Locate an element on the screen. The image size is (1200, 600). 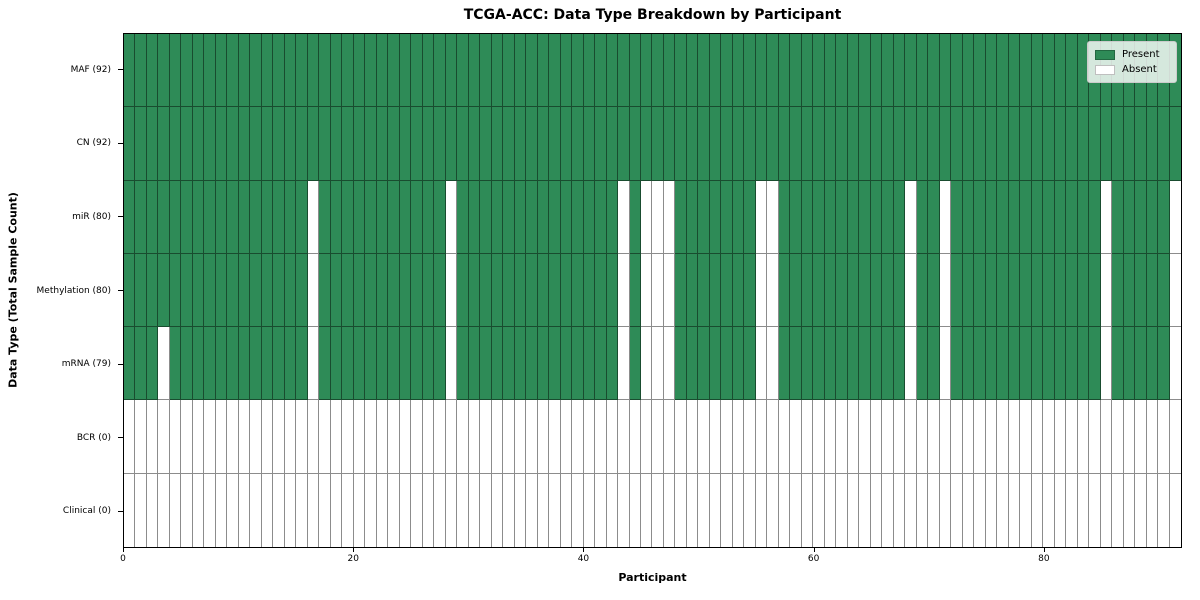
legend: Present Absent is located at coordinates (1132, 62).